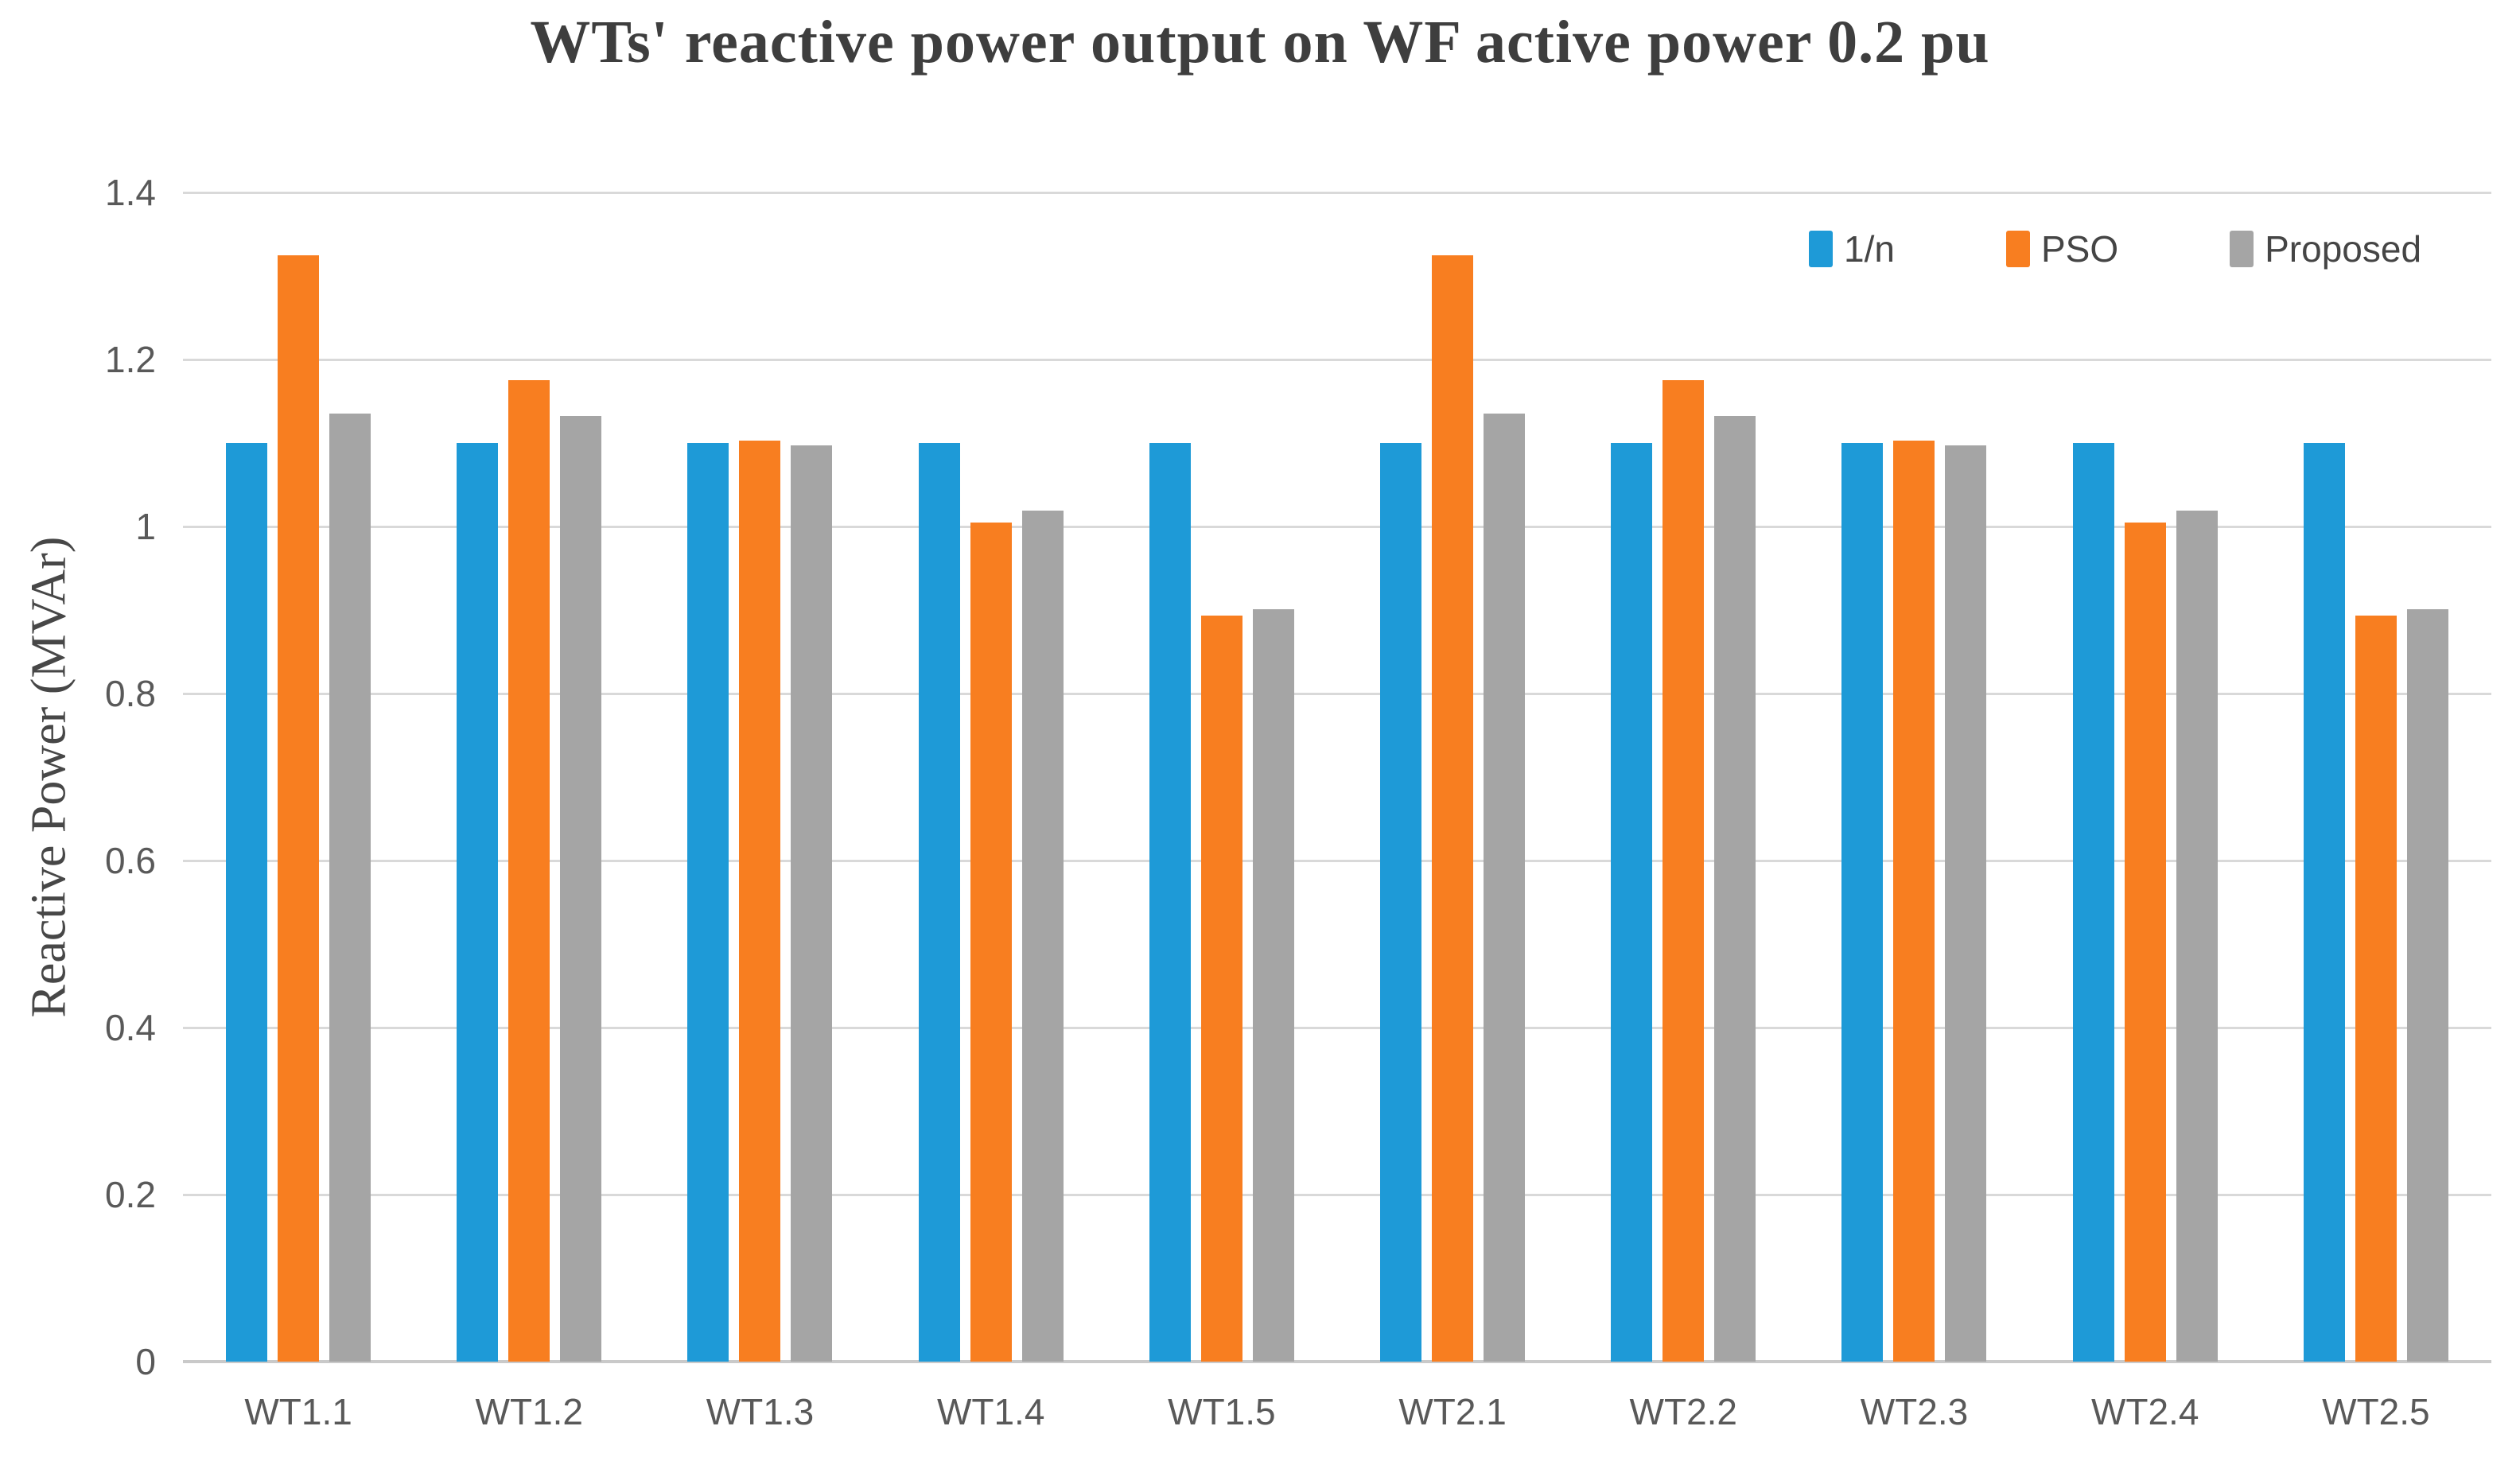  Describe the element at coordinates (48, 777) in the screenshot. I see `y-axis-title: Reactive Power (MVAr)` at that location.